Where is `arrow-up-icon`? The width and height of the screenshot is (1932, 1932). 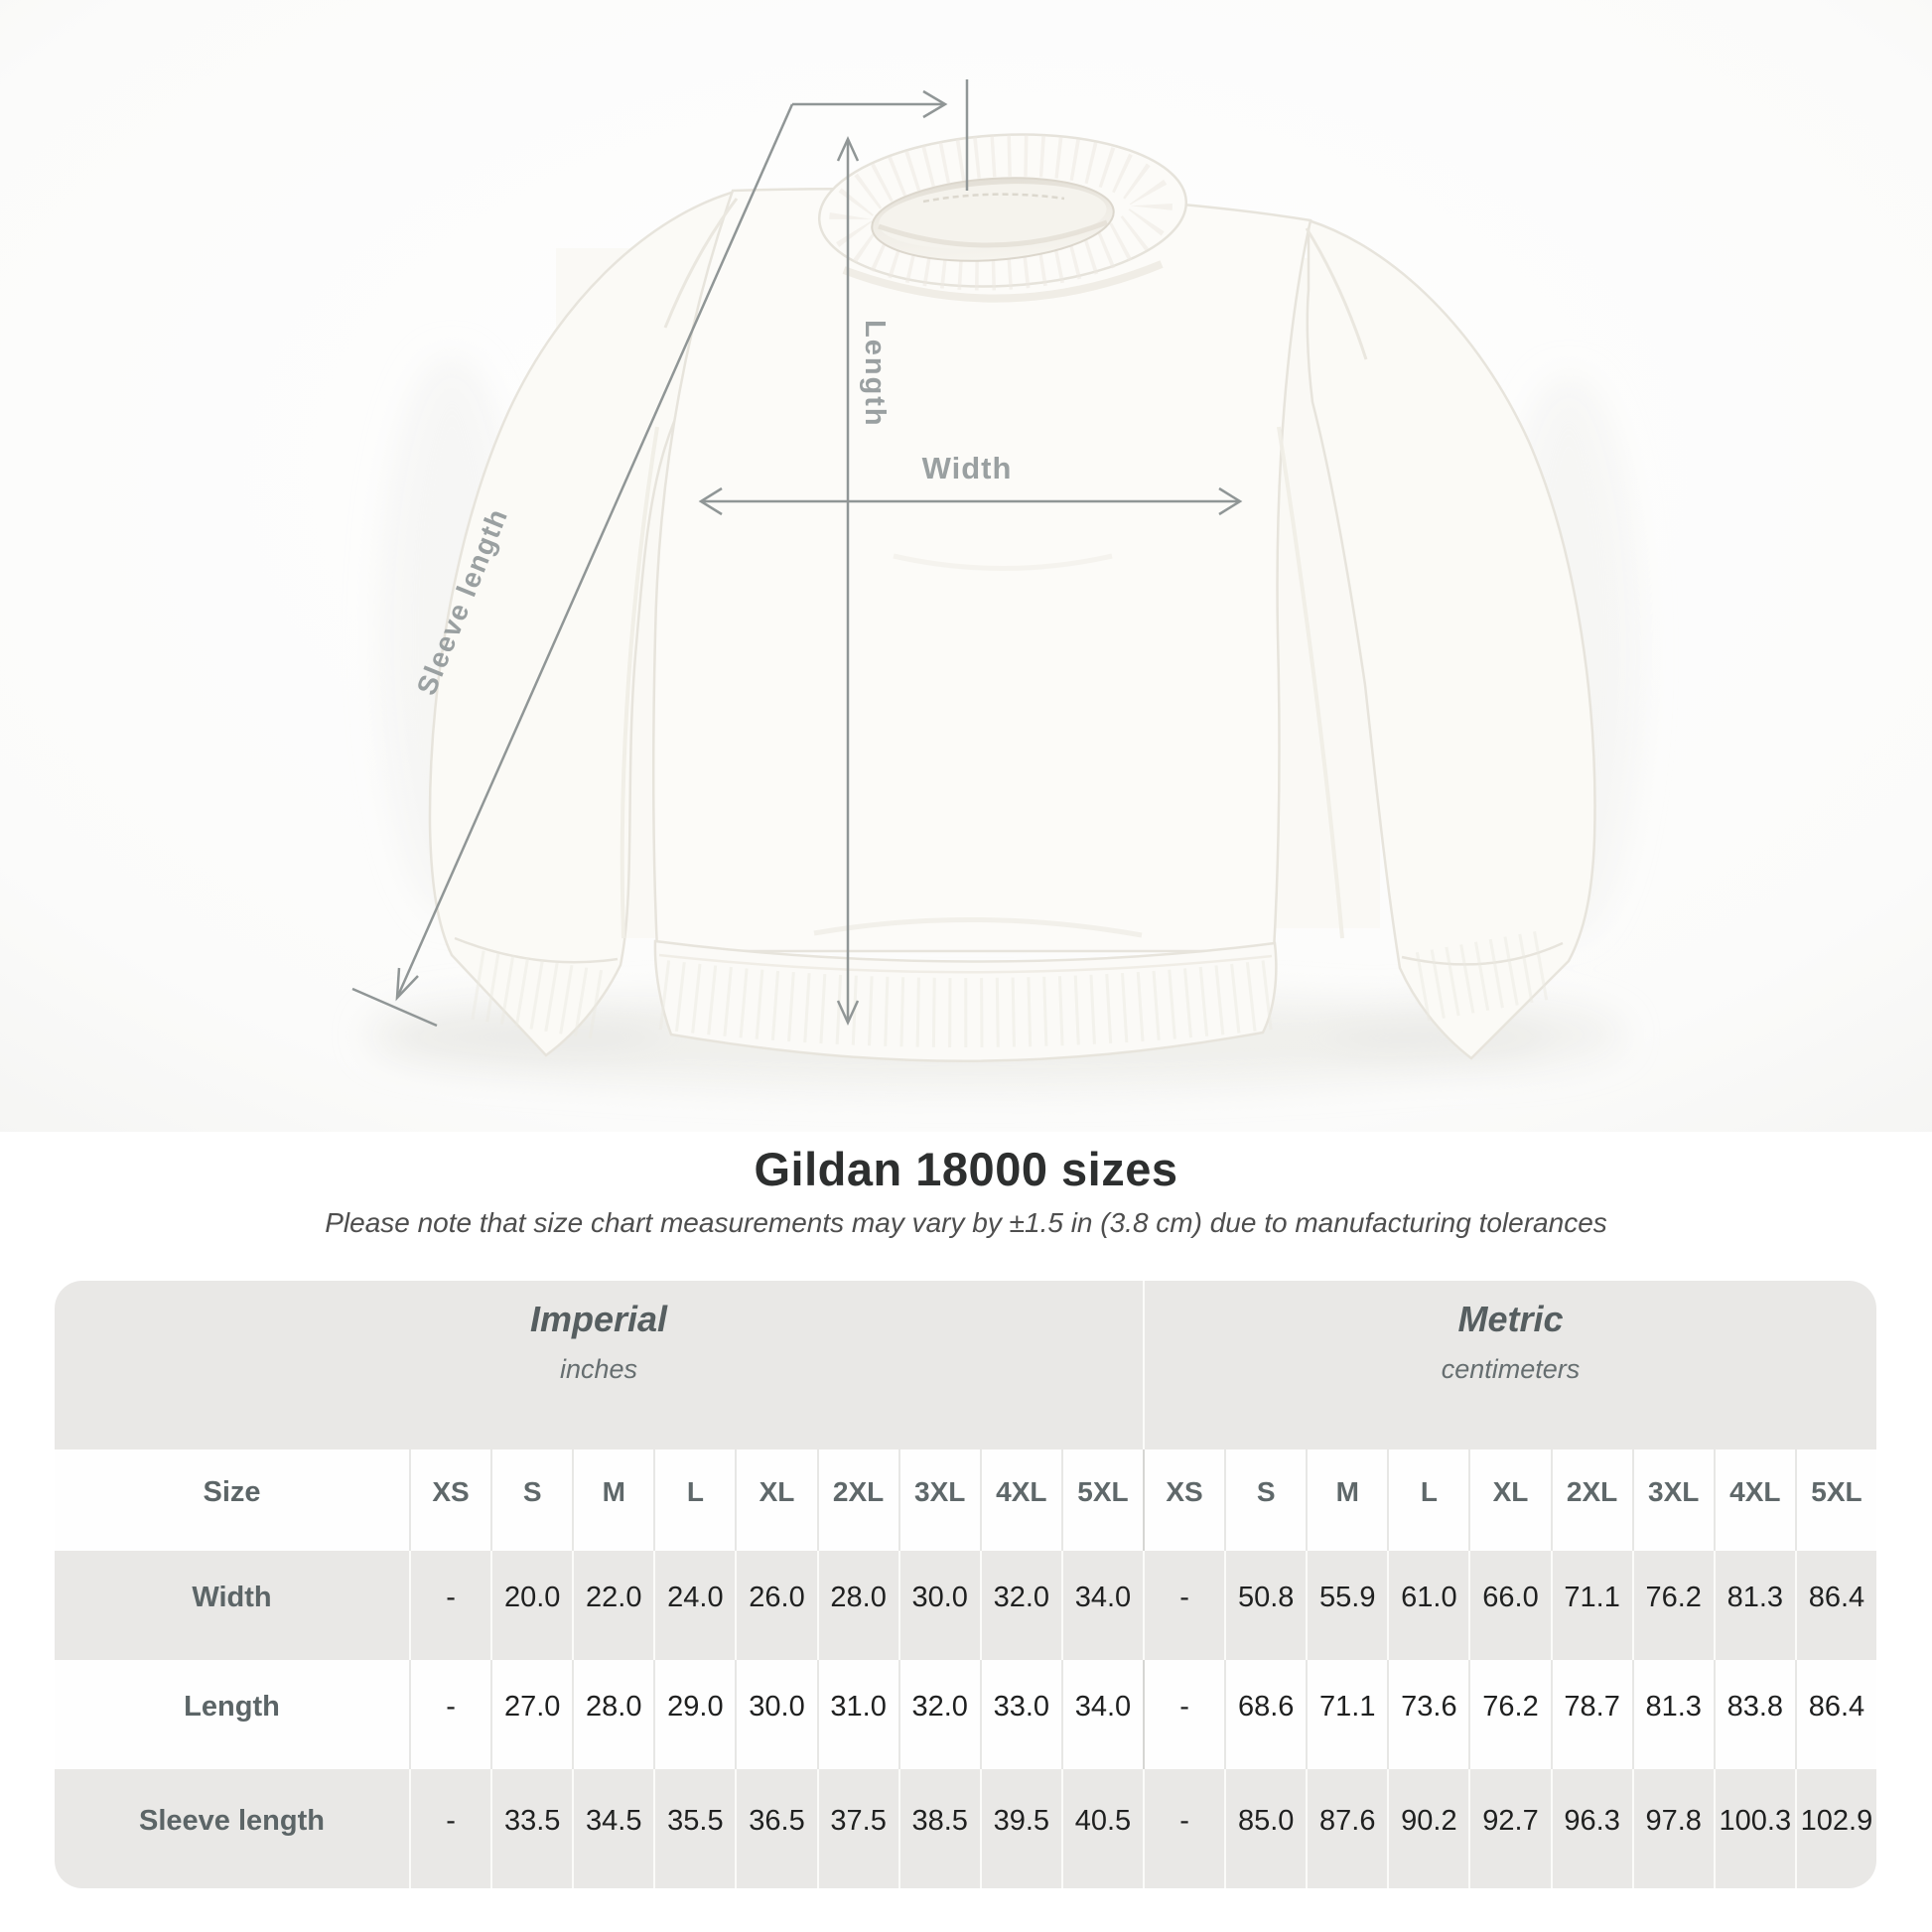
arrow-up-icon is located at coordinates (848, 149).